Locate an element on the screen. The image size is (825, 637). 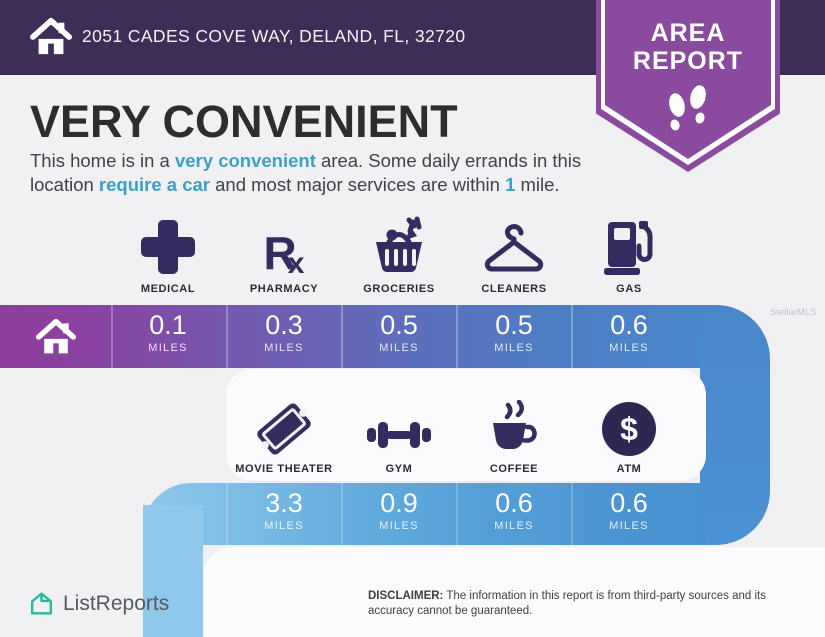
amenity-label: CLEANERS is located at coordinates (514, 289).